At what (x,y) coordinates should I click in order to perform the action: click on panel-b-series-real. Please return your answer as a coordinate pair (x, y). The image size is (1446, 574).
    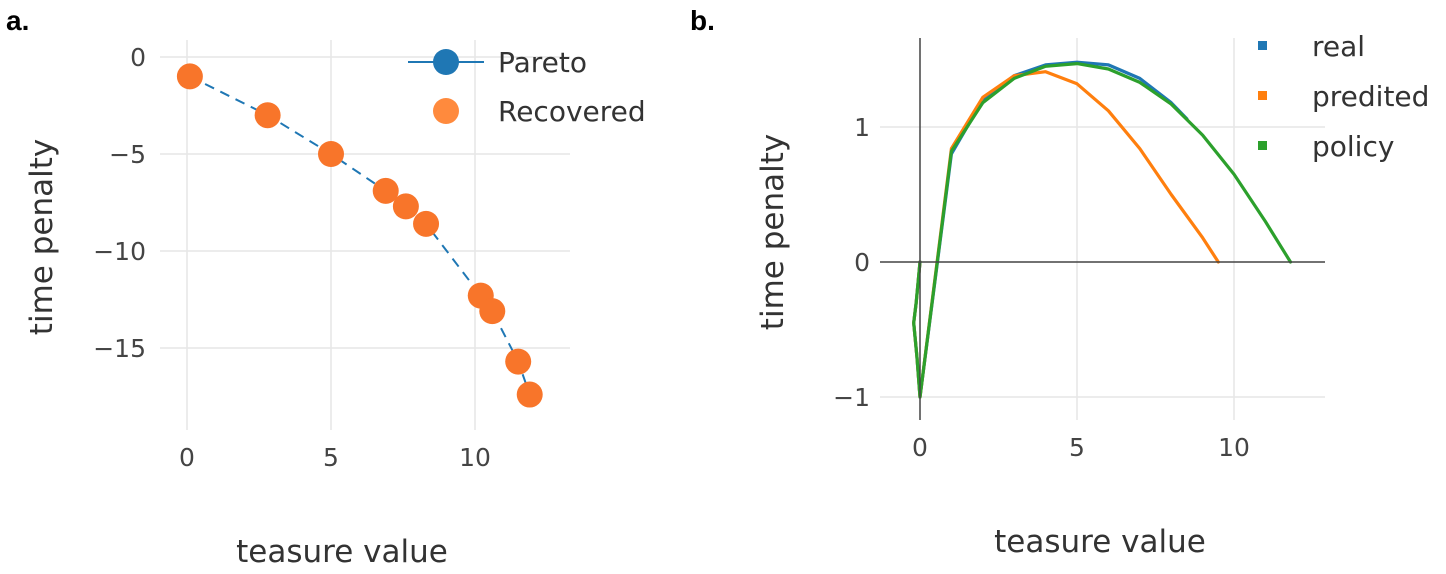
    Looking at the image, I should click on (1050, 229).